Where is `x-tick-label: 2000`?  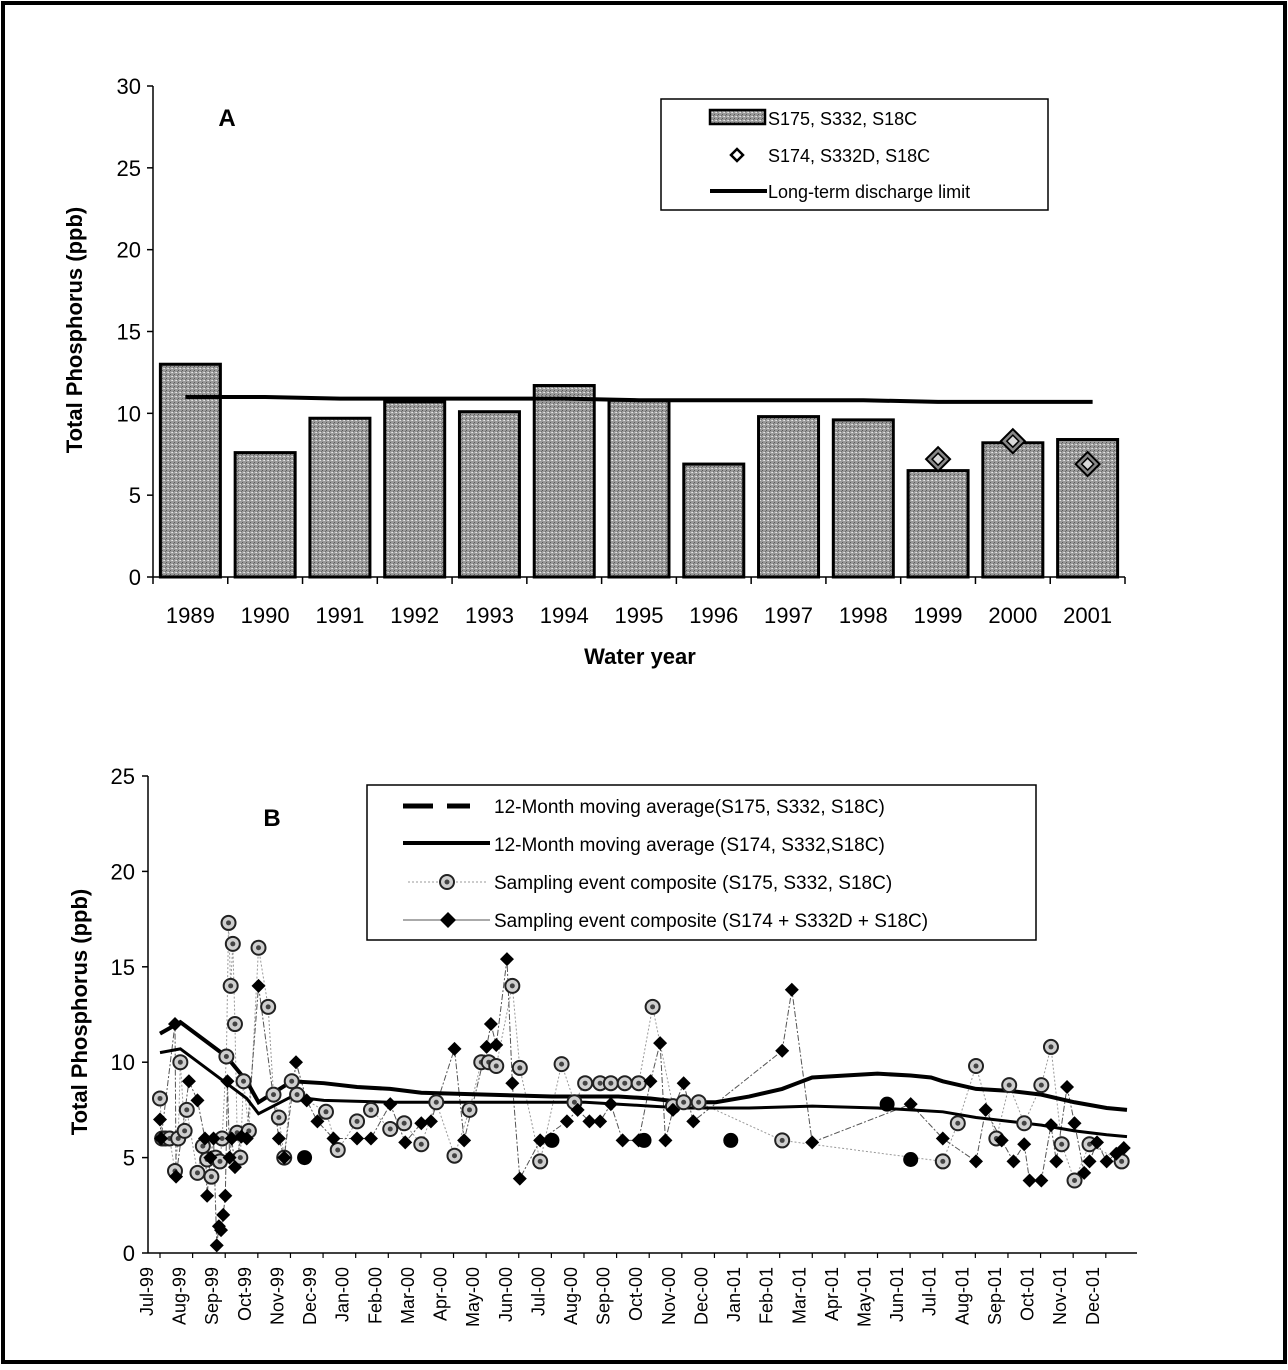
x-tick-label: 2000 is located at coordinates (1012, 615).